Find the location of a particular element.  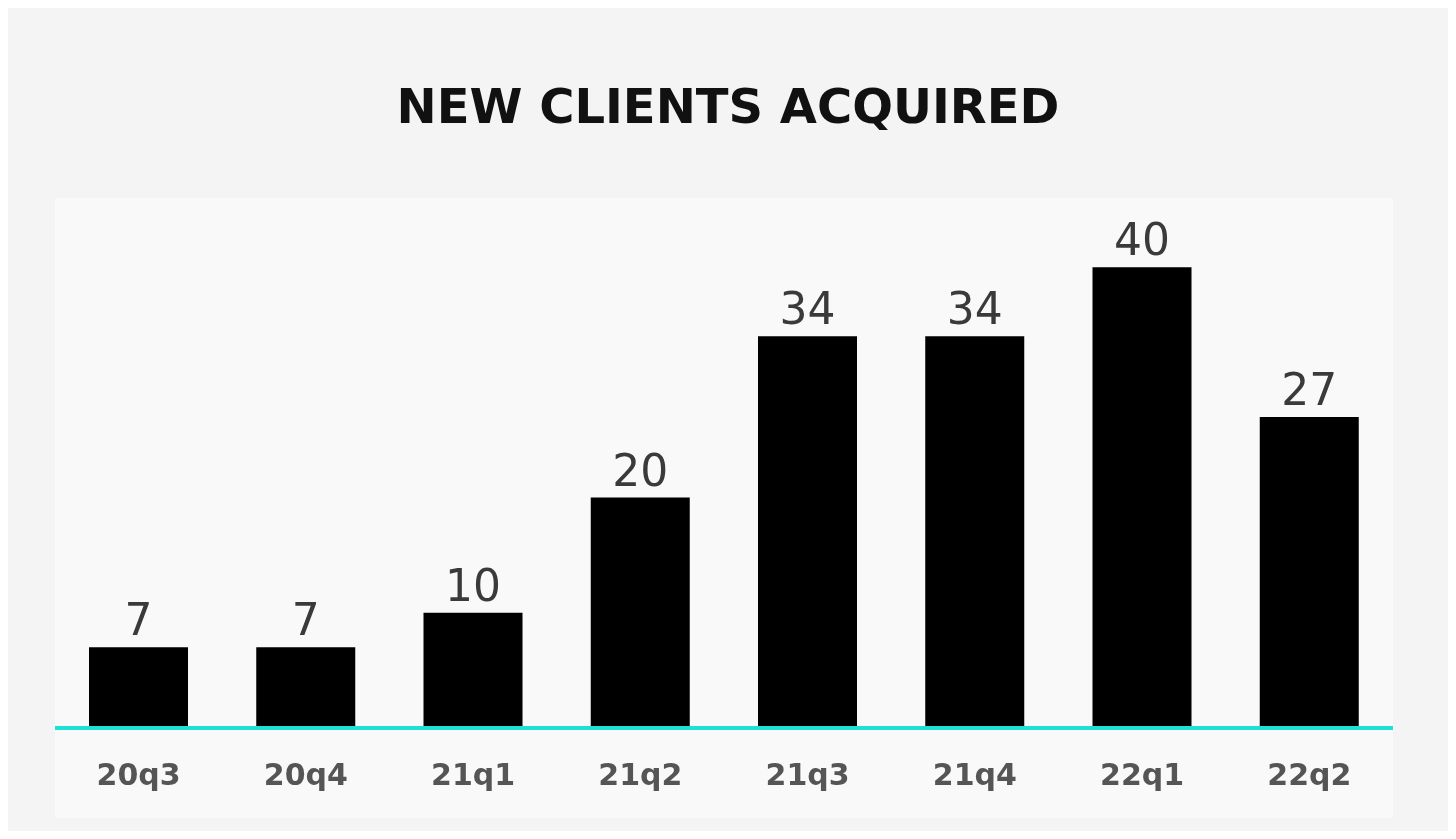

x-tick-label: 20q4 is located at coordinates (305, 775).